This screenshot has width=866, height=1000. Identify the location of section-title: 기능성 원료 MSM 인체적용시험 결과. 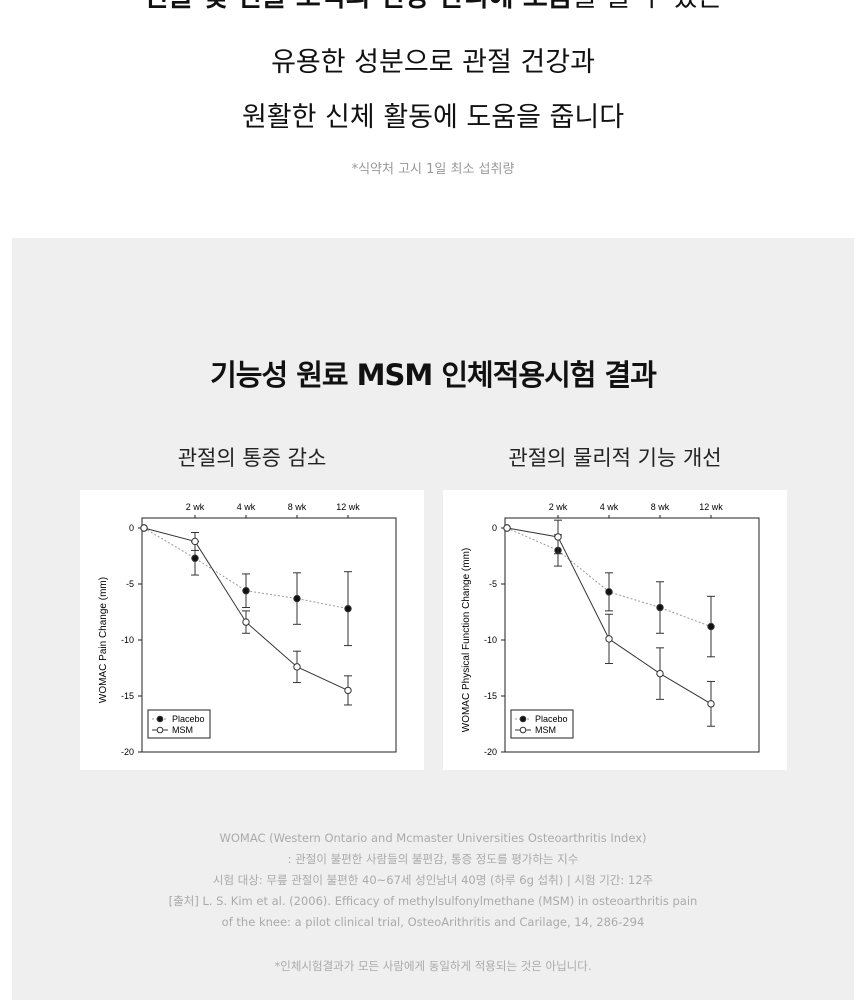
(433, 375).